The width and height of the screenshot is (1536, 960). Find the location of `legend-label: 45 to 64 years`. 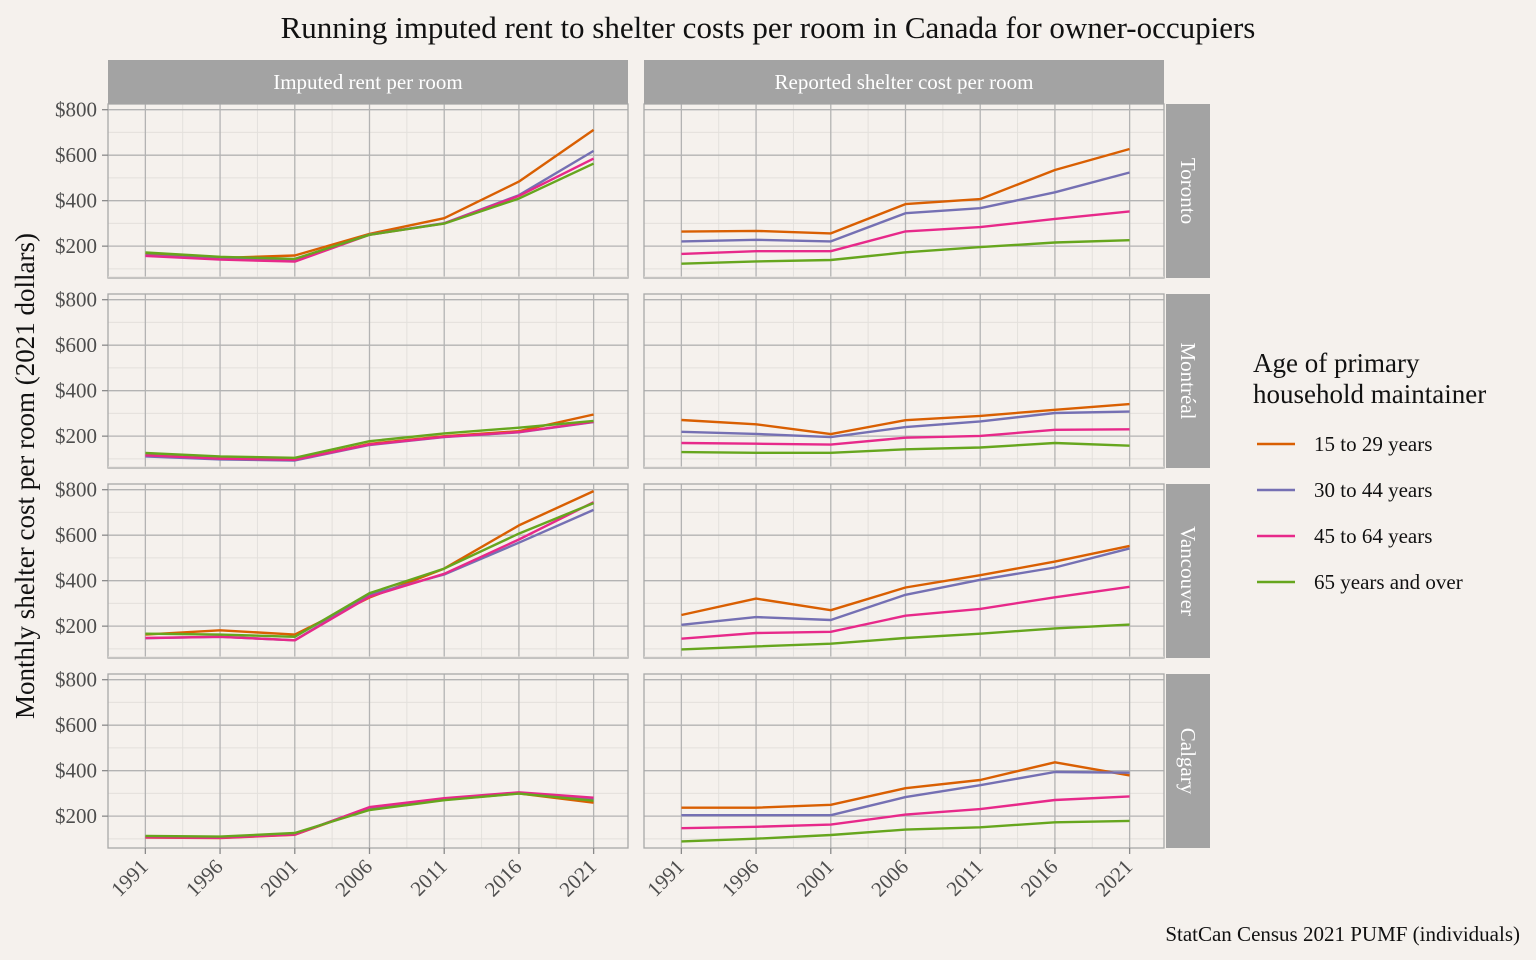

legend-label: 45 to 64 years is located at coordinates (1373, 536).